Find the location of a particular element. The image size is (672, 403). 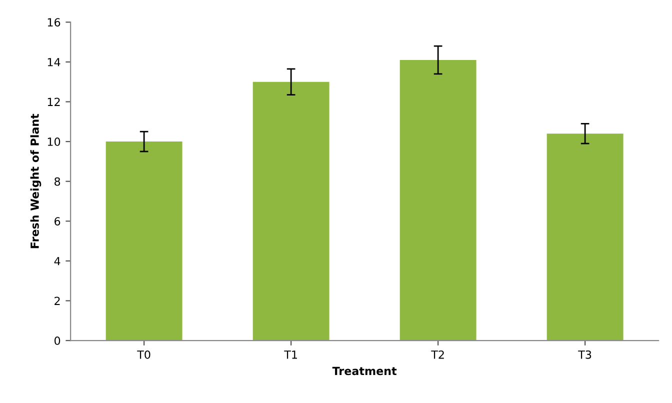

x-tick-label: T2 is located at coordinates (437, 354).